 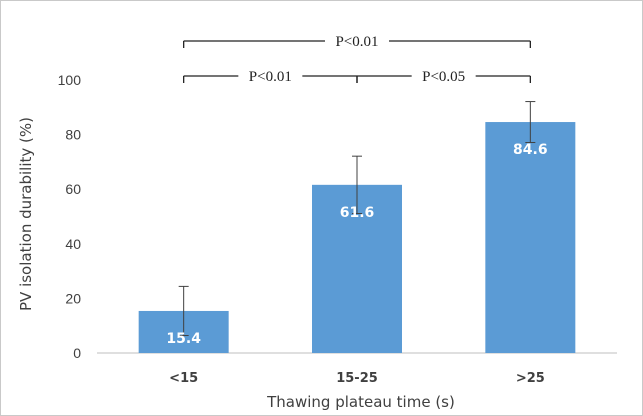 I want to click on x-axis-categories: <15 15-25 >25, so click(x=357, y=378).